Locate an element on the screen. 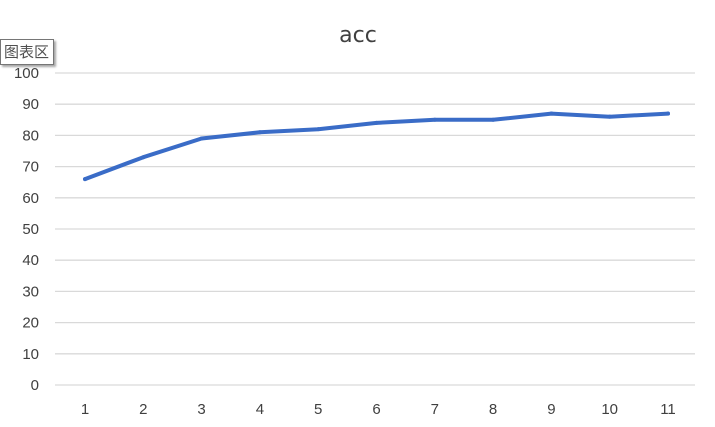 Image resolution: width=715 pixels, height=427 pixels. y-tick-label: 70 is located at coordinates (30, 167).